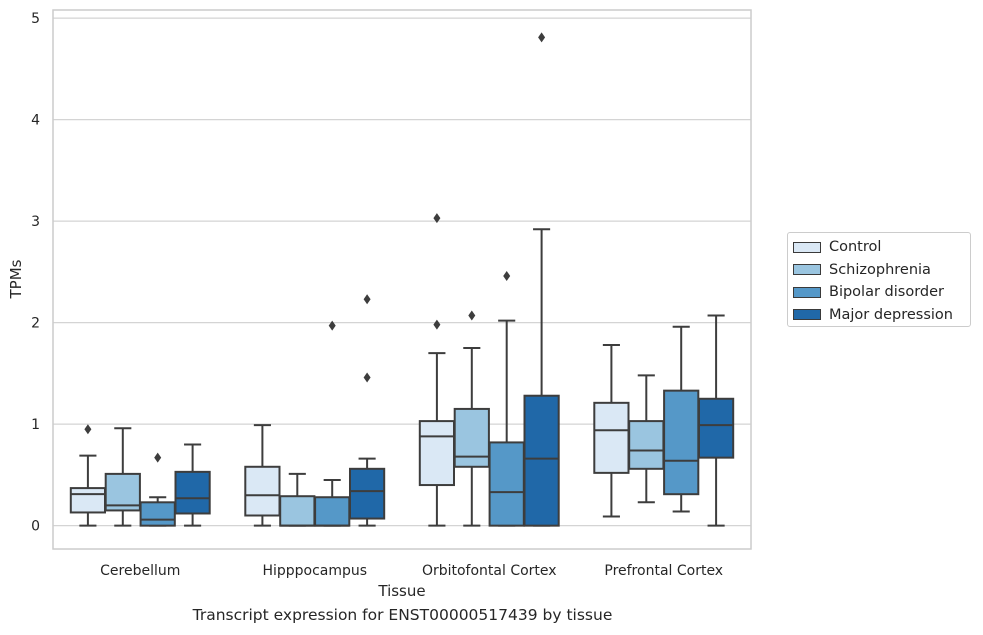 This screenshot has height=635, width=983. I want to click on y-tick-label: 3, so click(35, 222).